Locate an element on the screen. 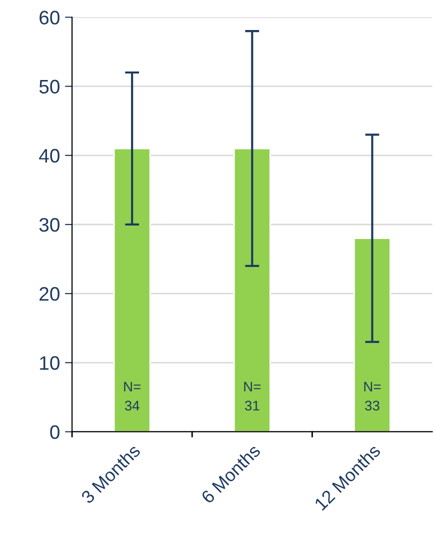  y-tick-label: 10 is located at coordinates (50, 363).